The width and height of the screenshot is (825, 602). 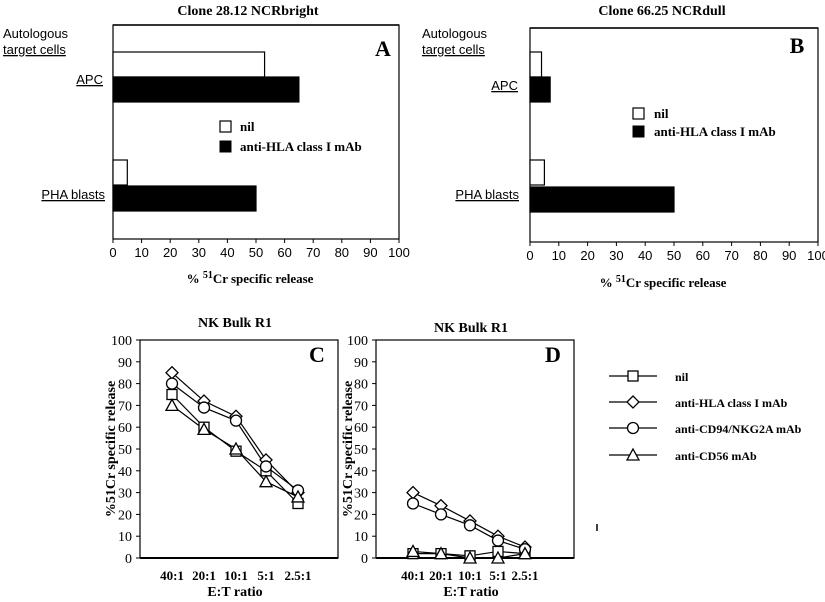 I want to click on panel-c-y-tick-label: 30, so click(x=125, y=494).